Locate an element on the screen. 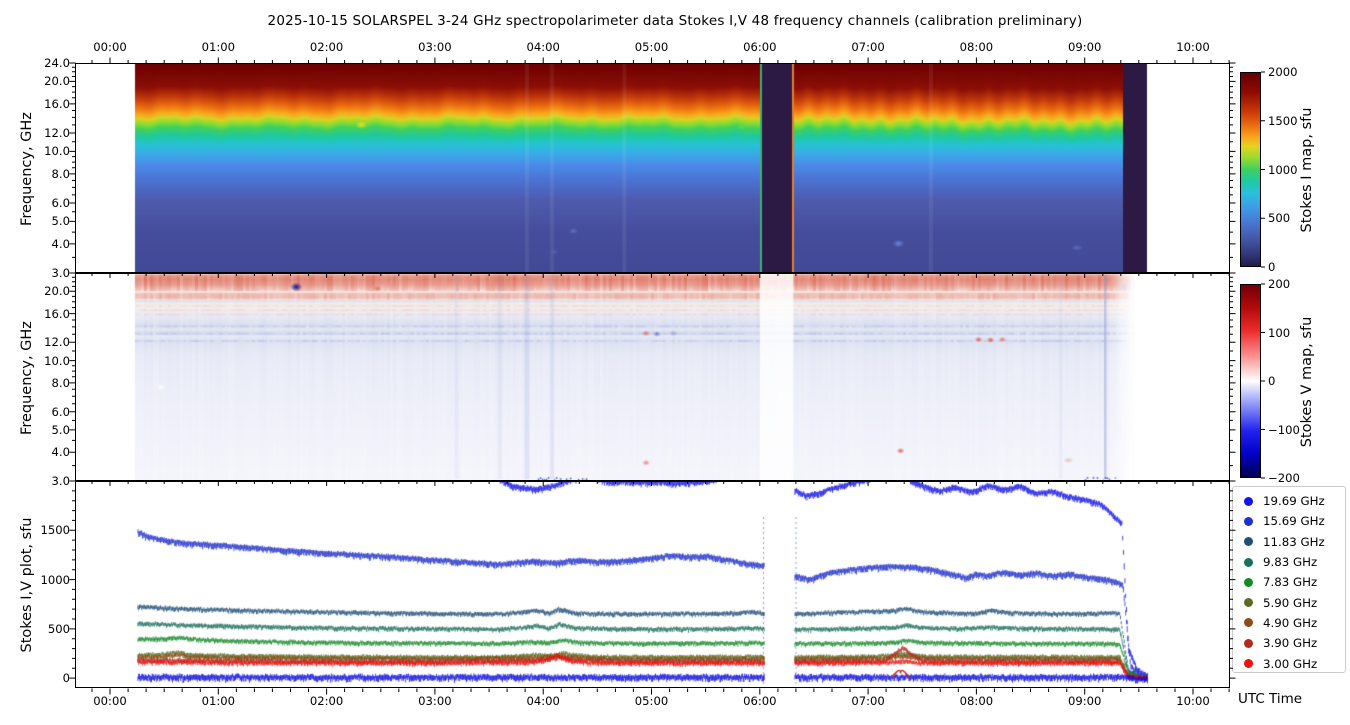 Image resolution: width=1350 pixels, height=725 pixels. x-tick-label-bottom: 01:00 is located at coordinates (218, 701).